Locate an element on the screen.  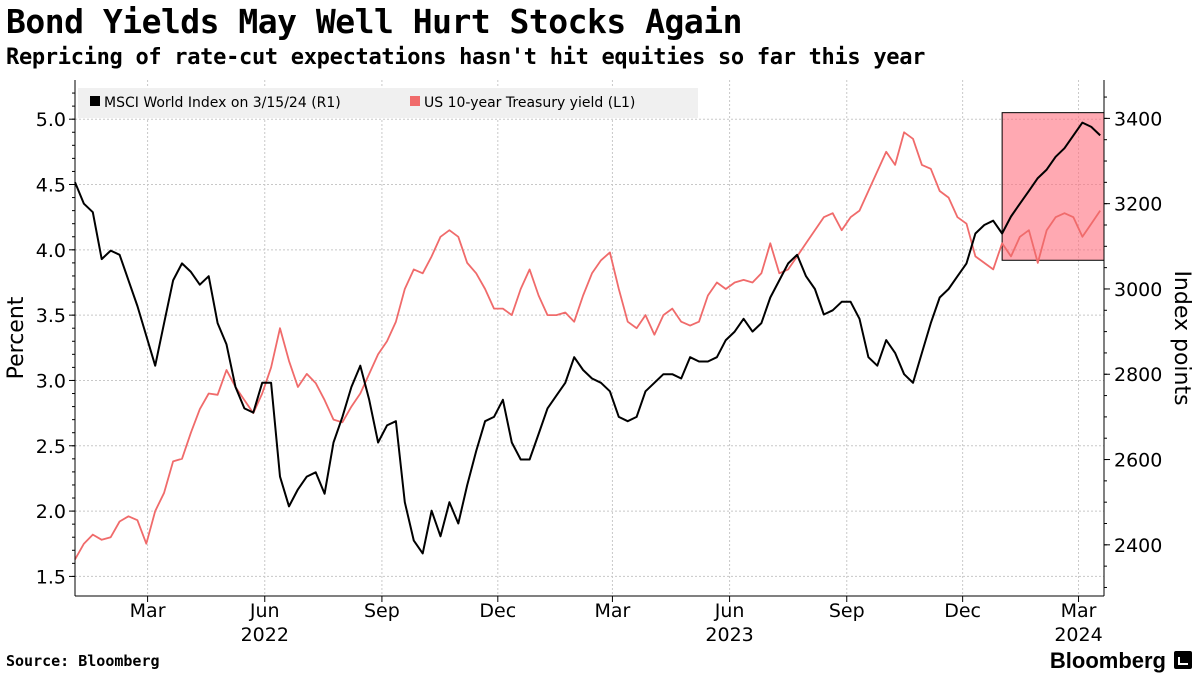
chart-title: Bond Yields May Well Hurt Stocks Again is located at coordinates (374, 21).